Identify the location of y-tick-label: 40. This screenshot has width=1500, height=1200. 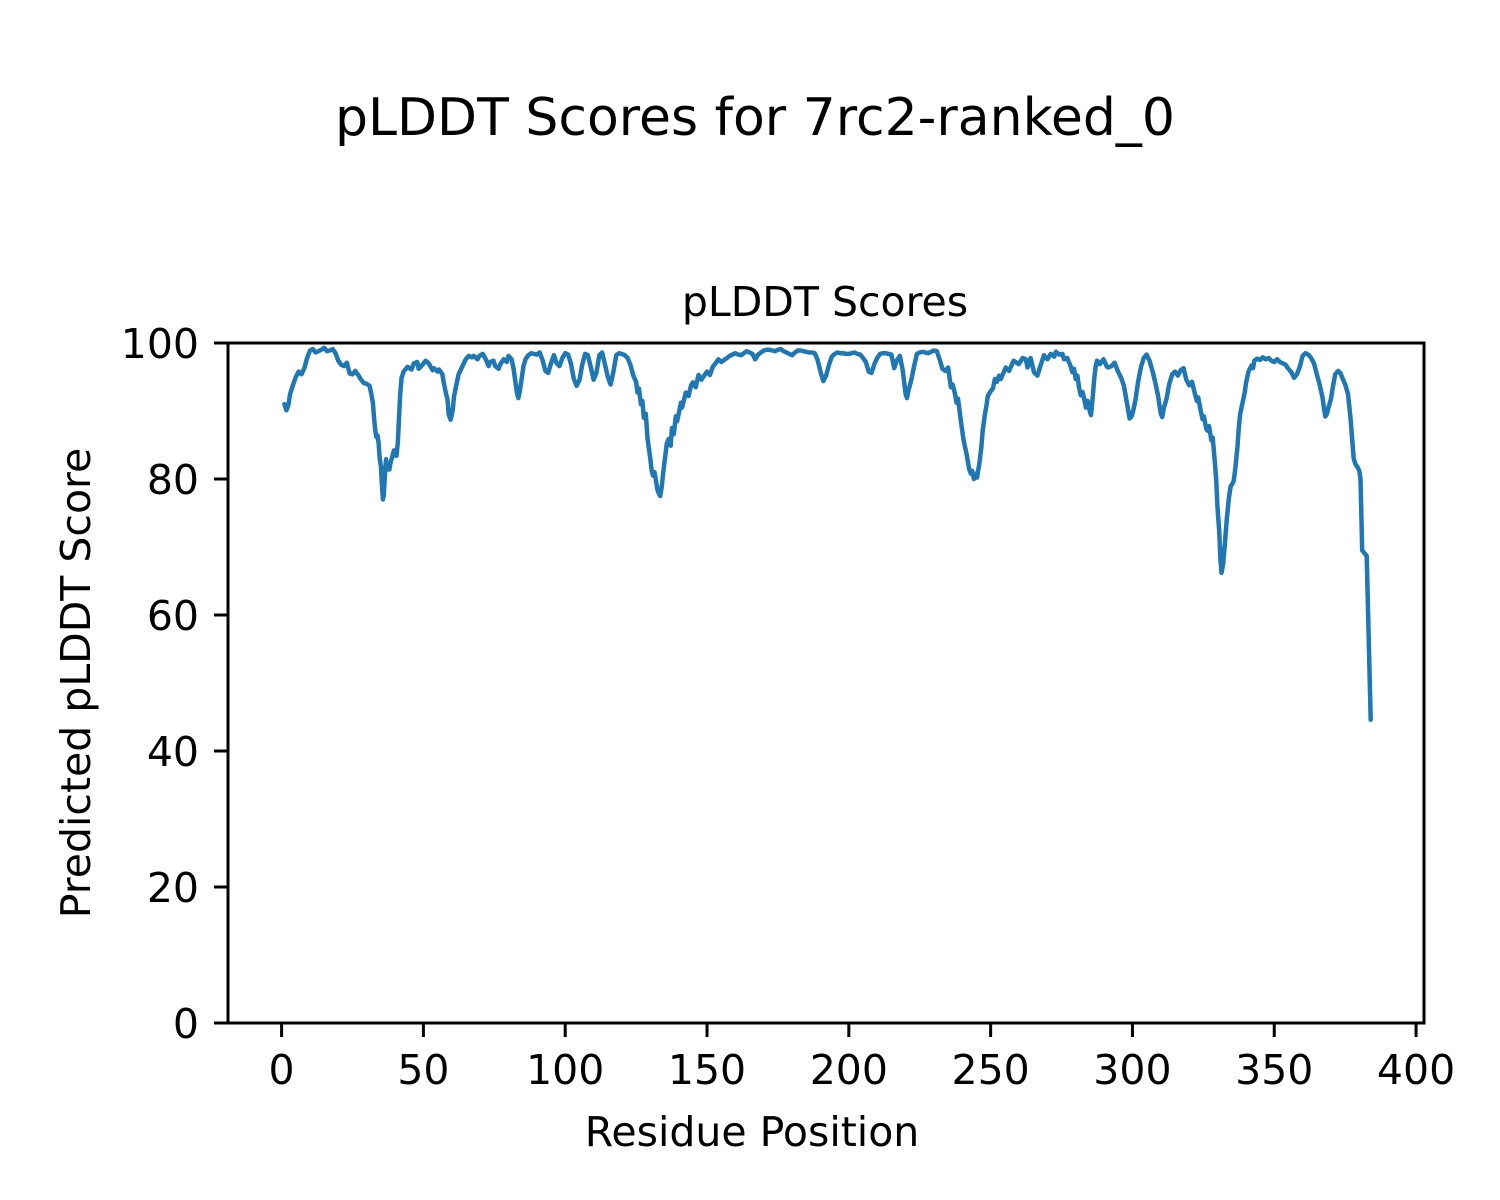
(173, 752).